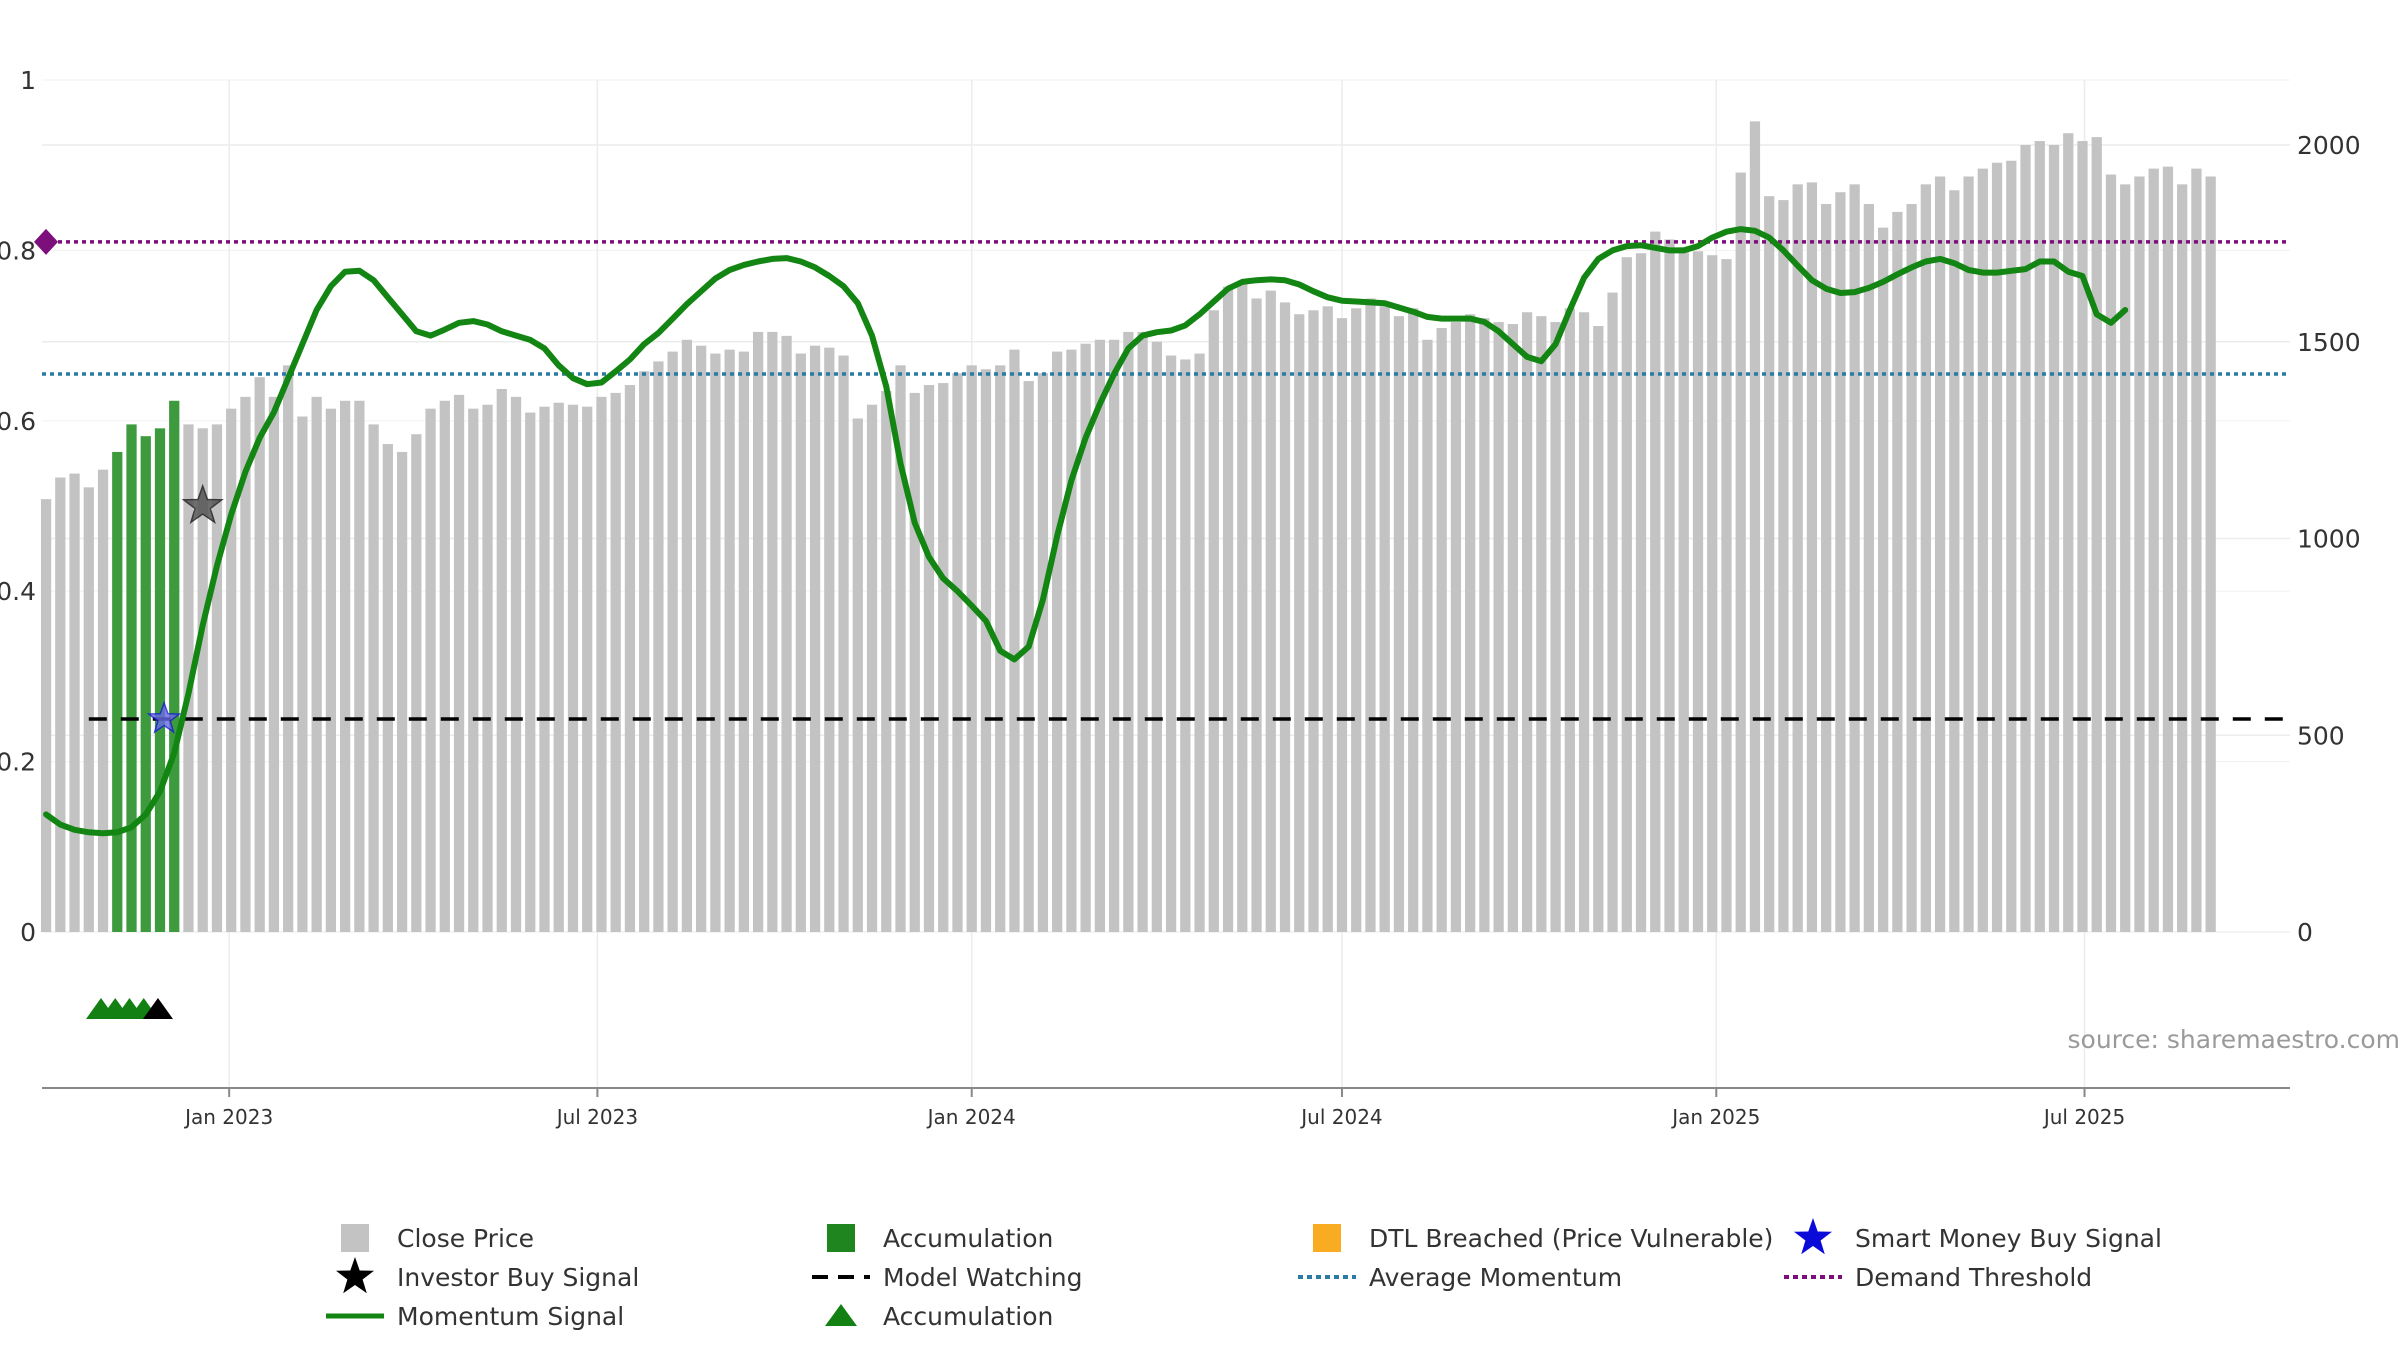 This screenshot has height=1350, width=2400. What do you see at coordinates (2329, 342) in the screenshot?
I see `y-right-tick-label: 1500` at bounding box center [2329, 342].